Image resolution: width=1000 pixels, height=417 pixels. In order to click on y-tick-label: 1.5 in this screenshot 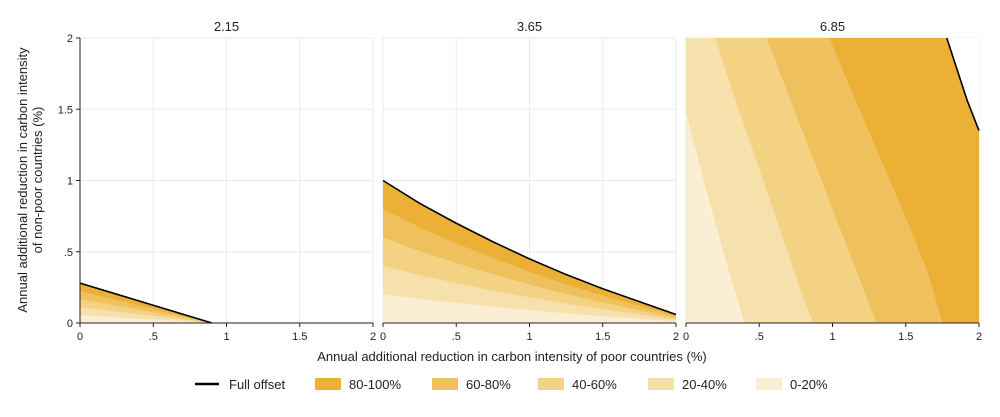, I will do `click(65, 110)`.